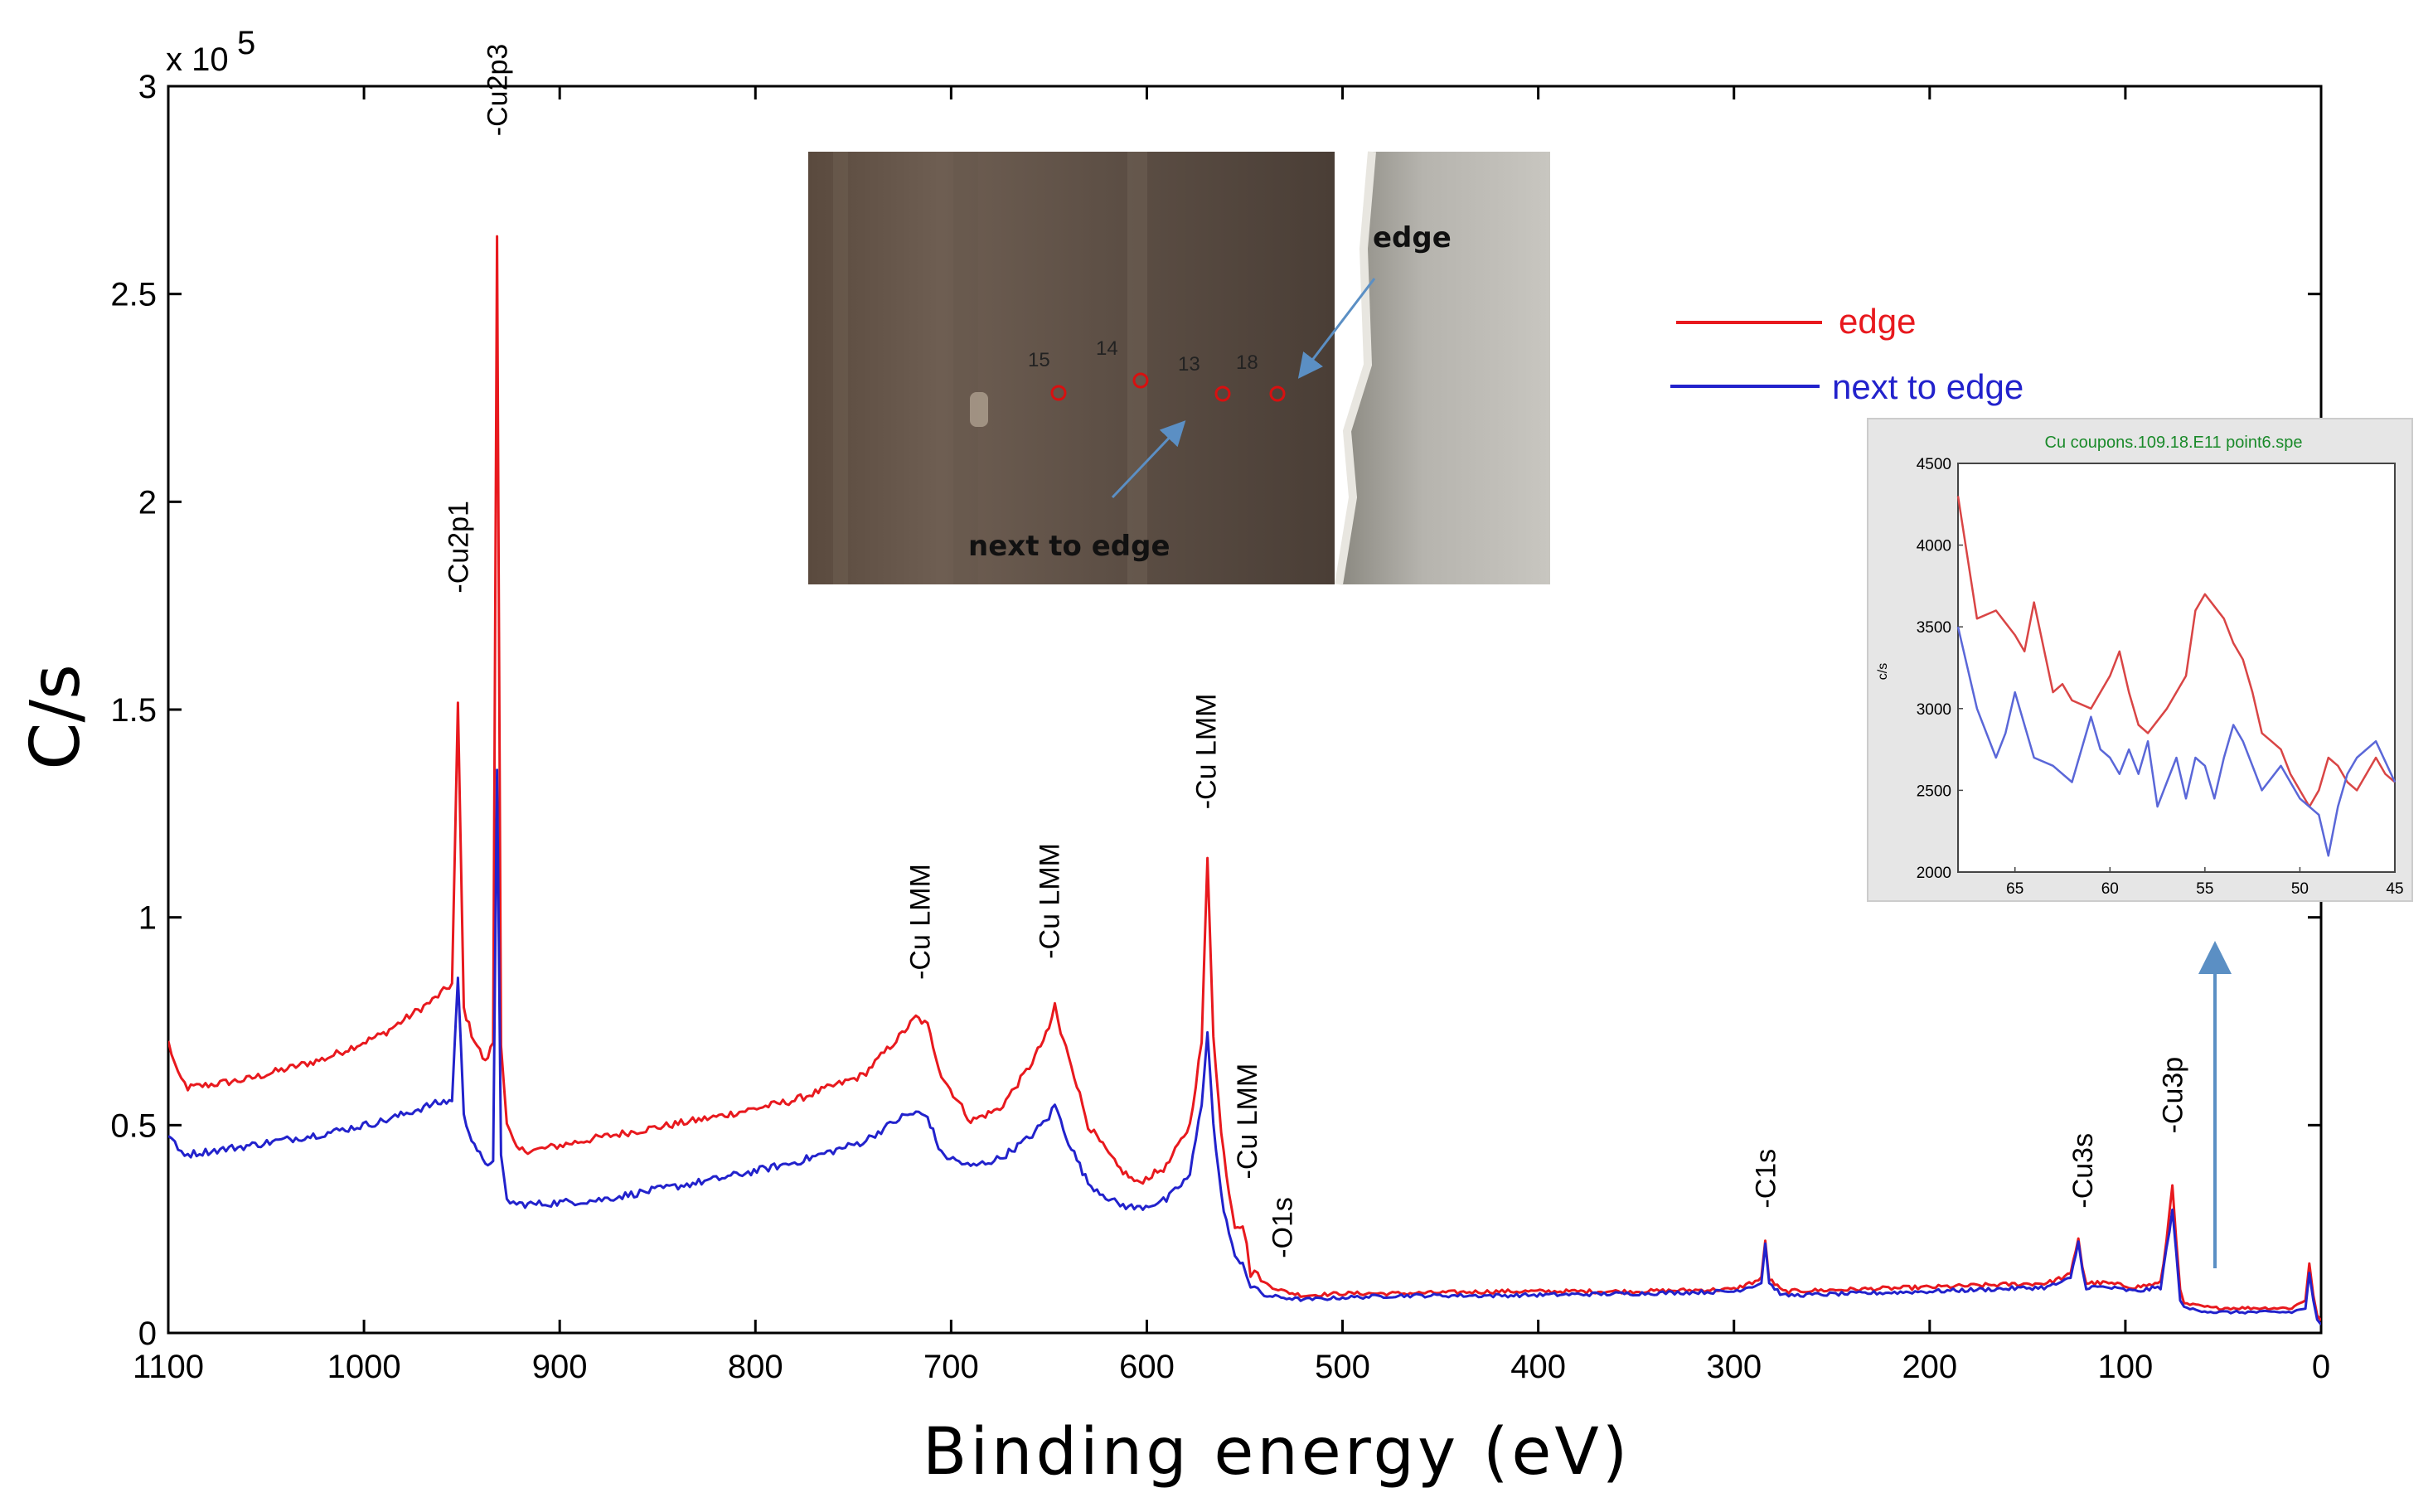  I want to click on x-tick-label: 1000, so click(364, 1367).